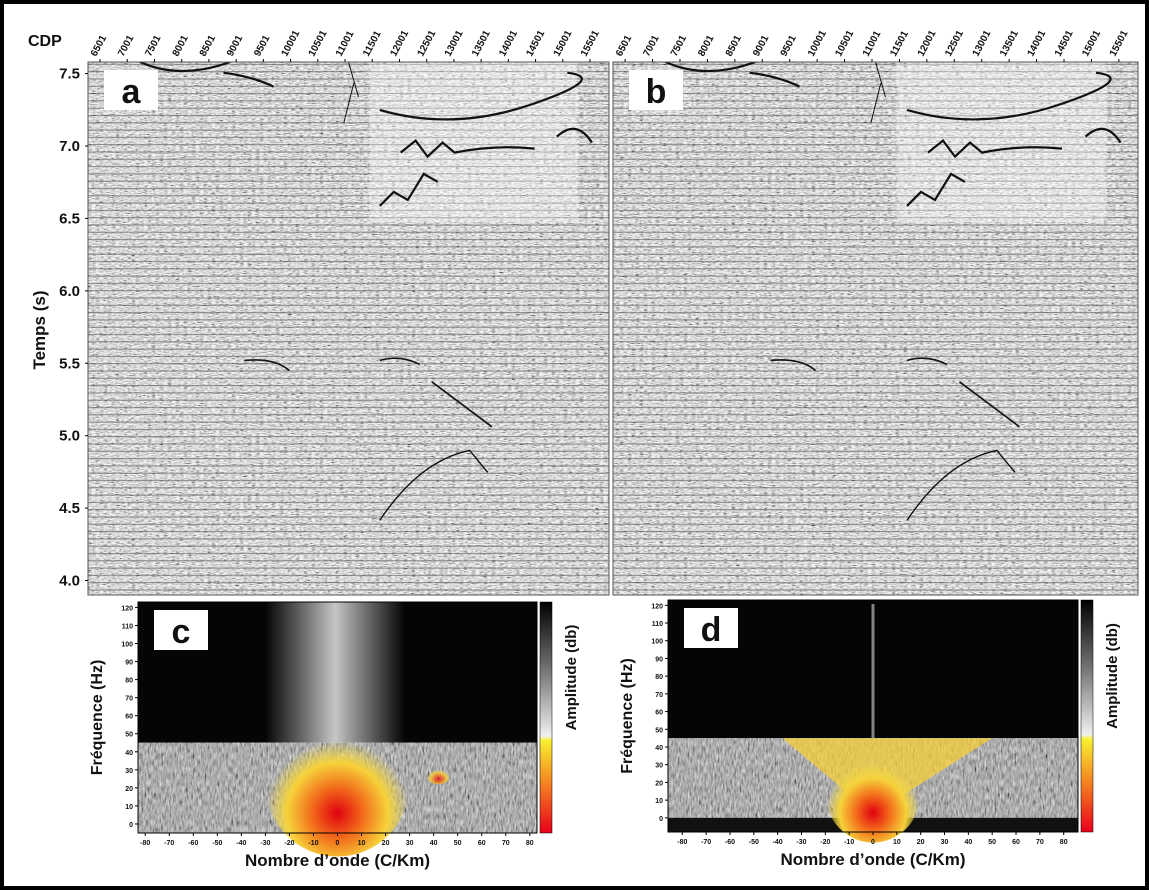  I want to click on y-axis-label: Fréquence (Hz), so click(627, 716).